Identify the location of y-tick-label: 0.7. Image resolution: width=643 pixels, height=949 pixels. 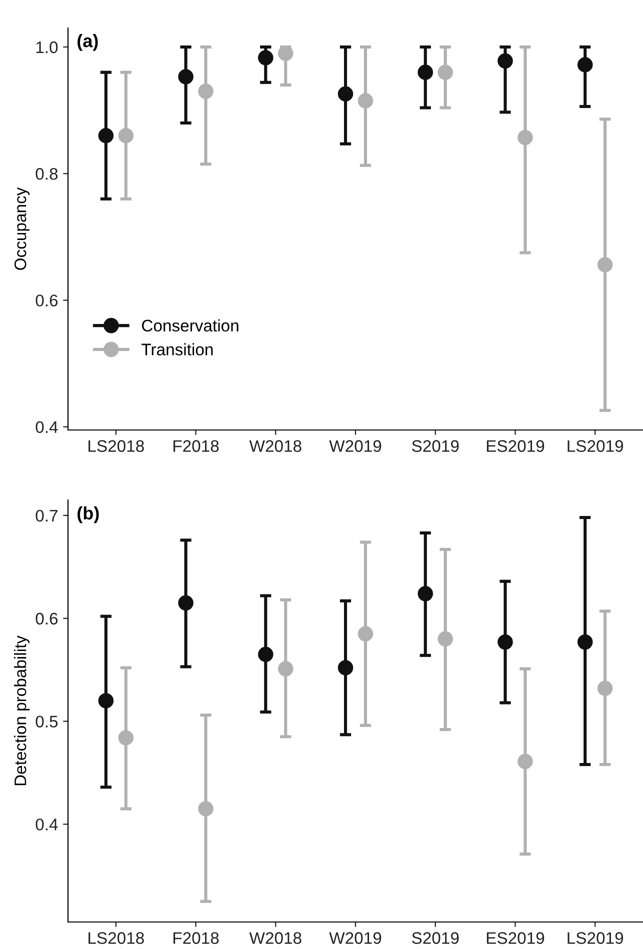
(47, 516).